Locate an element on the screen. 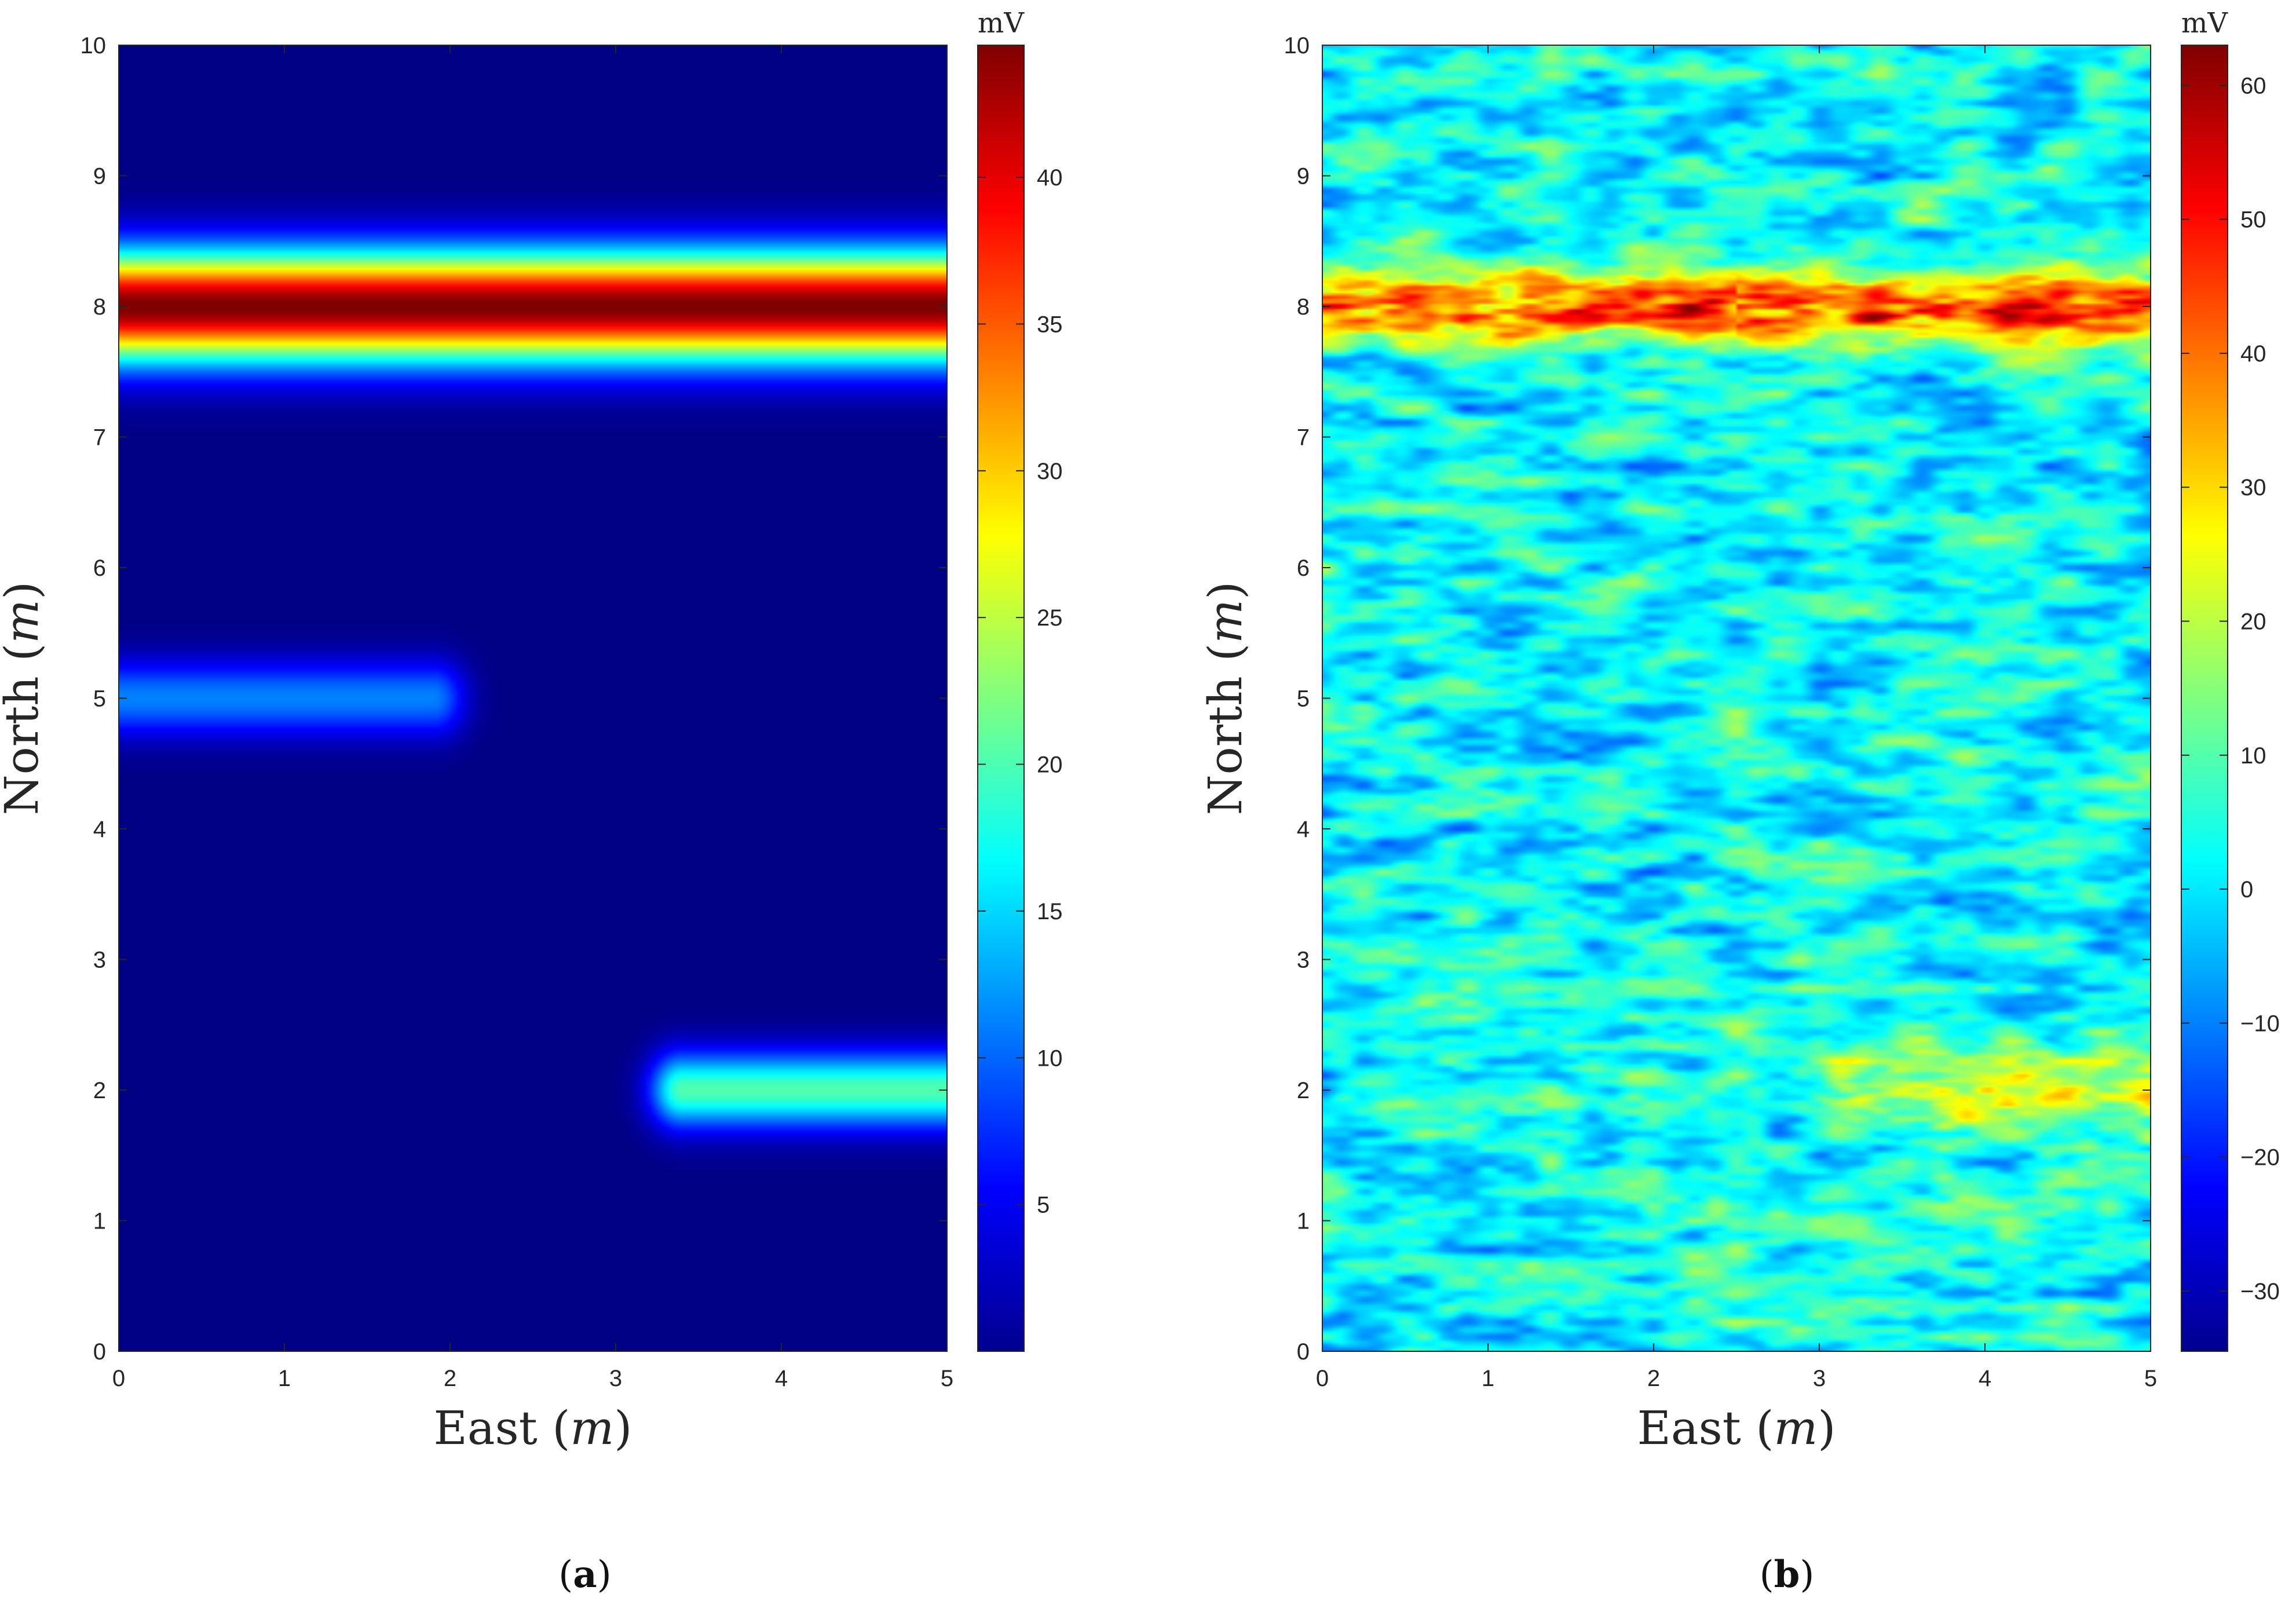 The height and width of the screenshot is (1605, 2296). panel-label-b: (b) is located at coordinates (1787, 1574).